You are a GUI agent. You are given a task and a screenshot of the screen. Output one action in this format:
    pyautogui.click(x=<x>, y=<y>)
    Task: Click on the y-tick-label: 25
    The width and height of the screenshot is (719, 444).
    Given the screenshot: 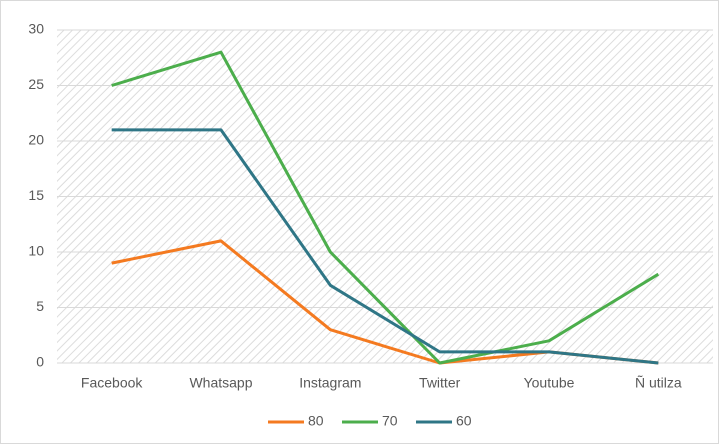 What is the action you would take?
    pyautogui.click(x=36, y=84)
    